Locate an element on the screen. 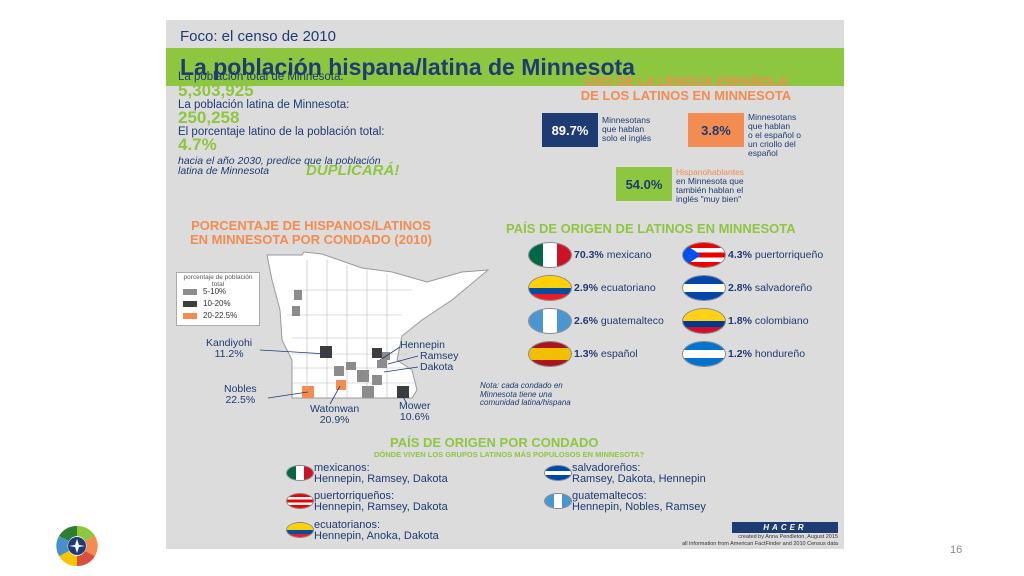 Image resolution: width=1024 pixels, height=576 pixels. label-mower: Mower 10.6% is located at coordinates (415, 412).